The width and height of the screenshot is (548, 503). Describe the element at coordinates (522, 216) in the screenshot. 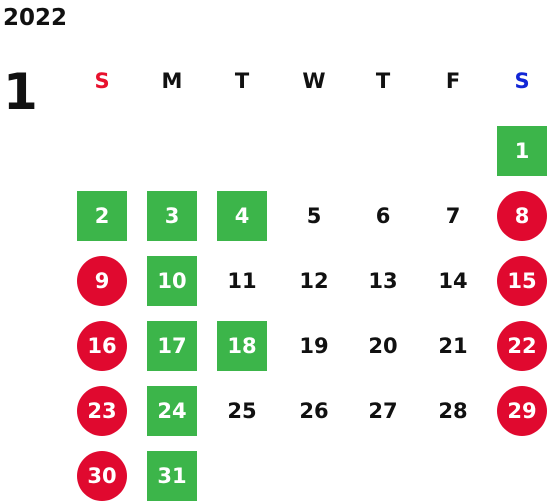

I see `day-cell-8: 8` at that location.